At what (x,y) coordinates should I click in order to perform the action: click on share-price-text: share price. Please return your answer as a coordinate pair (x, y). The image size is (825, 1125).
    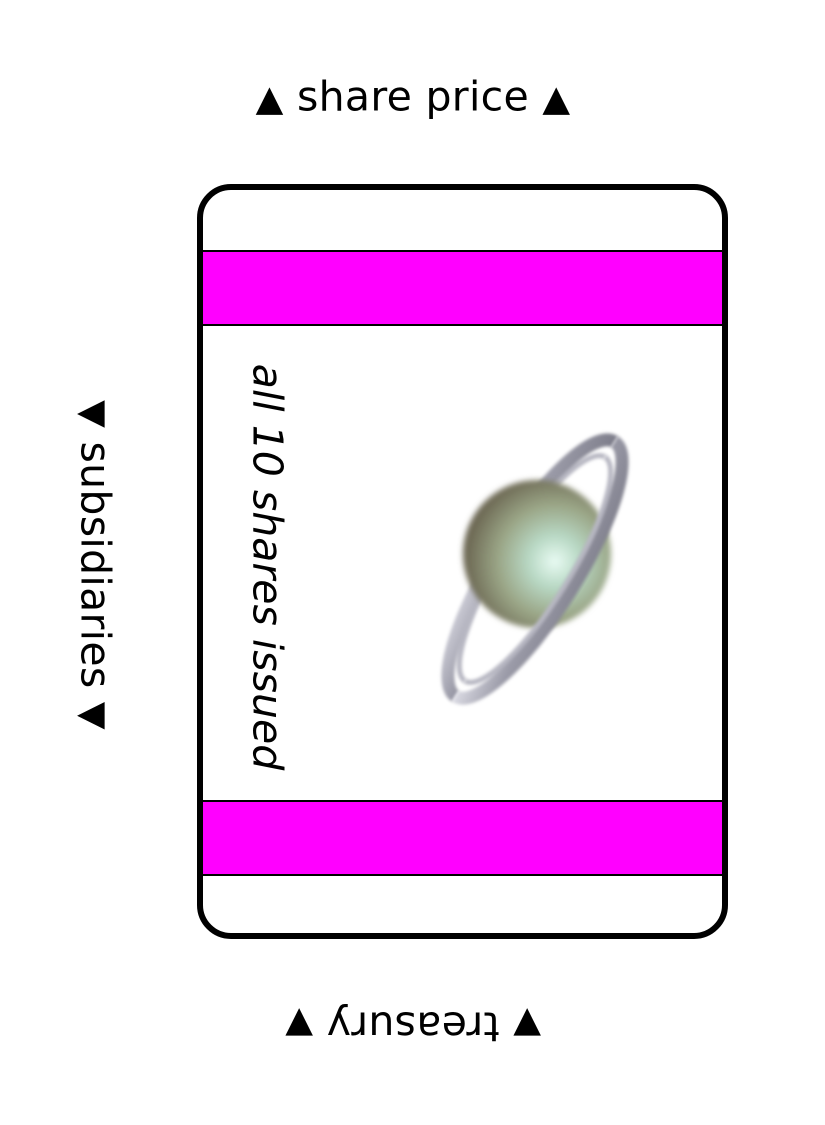
    Looking at the image, I should click on (413, 96).